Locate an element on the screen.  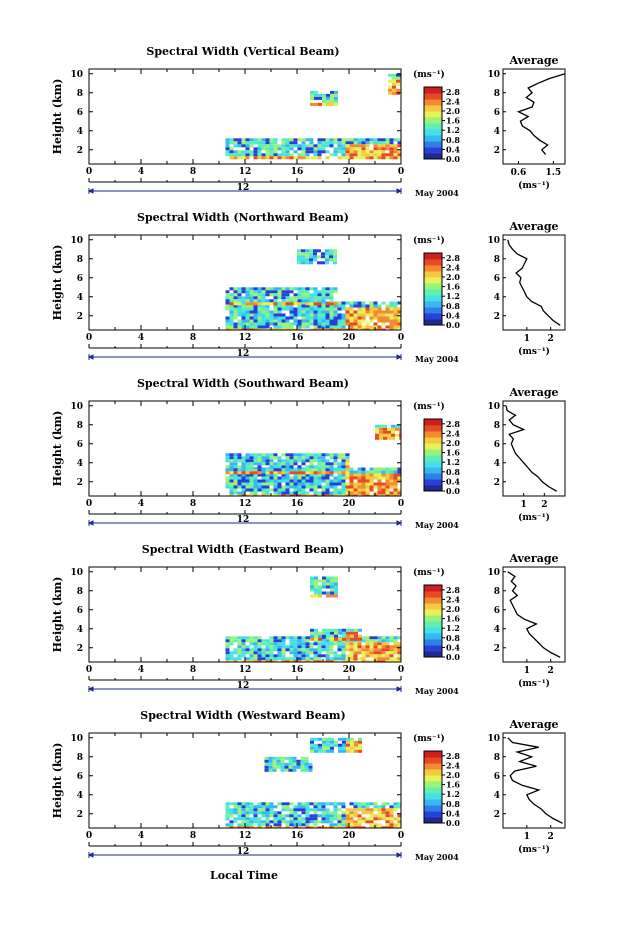
average-title: Average is located at coordinates (533, 392).